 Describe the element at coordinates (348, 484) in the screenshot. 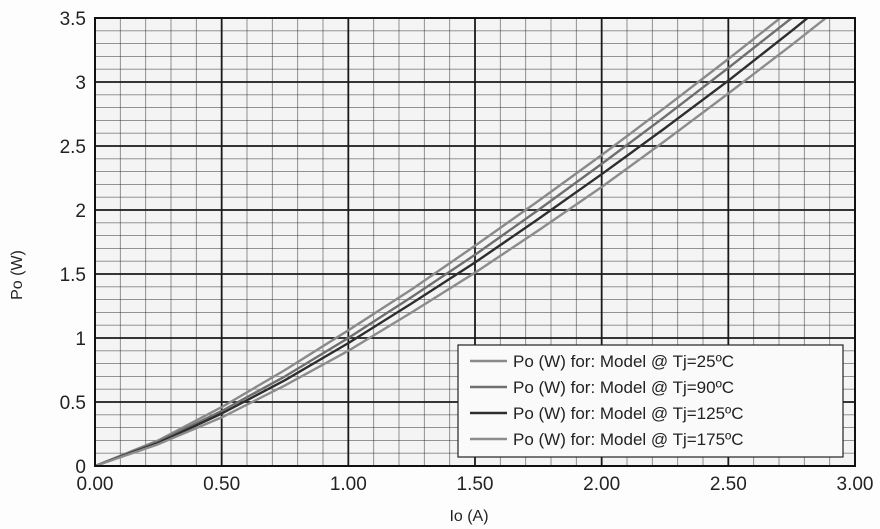

I see `x-tick-label: 1.00` at that location.